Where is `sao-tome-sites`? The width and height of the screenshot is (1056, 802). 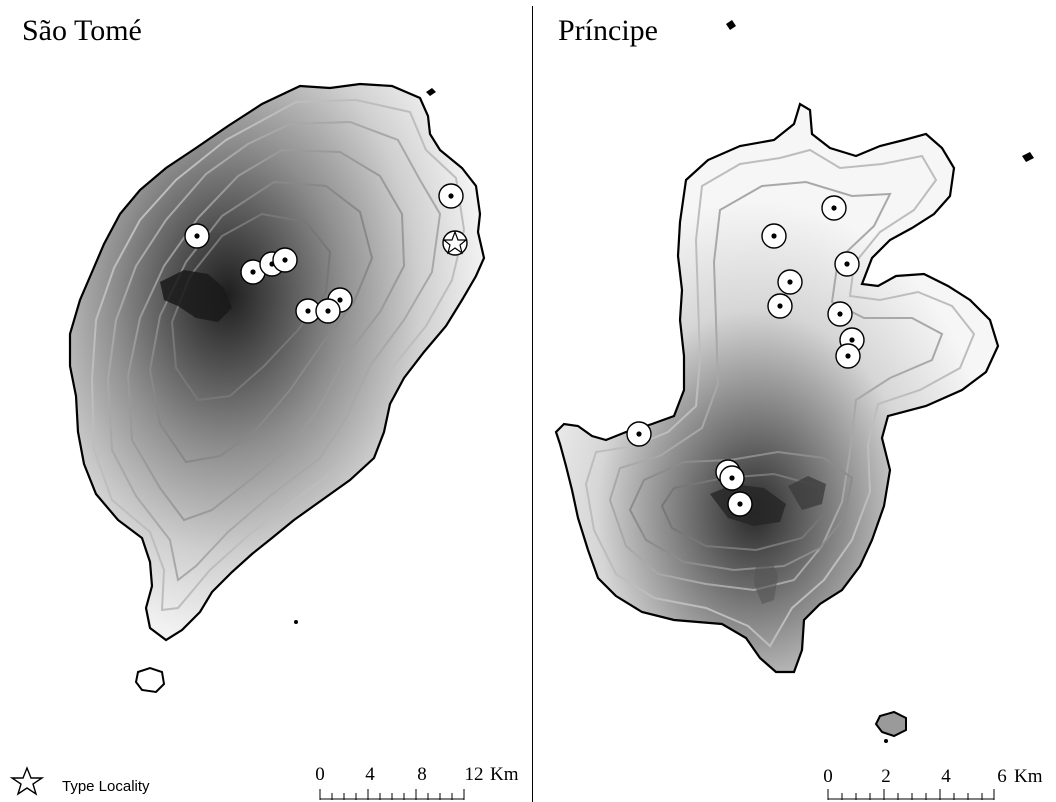
sao-tome-sites is located at coordinates (326, 253).